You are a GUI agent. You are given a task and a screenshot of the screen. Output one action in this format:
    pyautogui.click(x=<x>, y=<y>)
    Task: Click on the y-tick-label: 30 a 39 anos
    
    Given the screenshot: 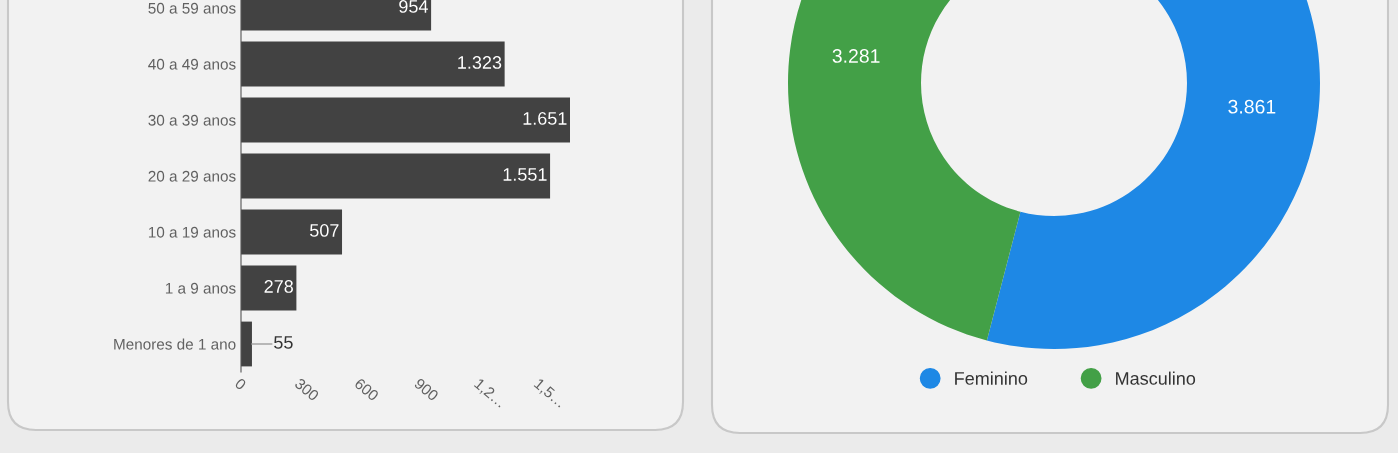 What is the action you would take?
    pyautogui.click(x=192, y=120)
    